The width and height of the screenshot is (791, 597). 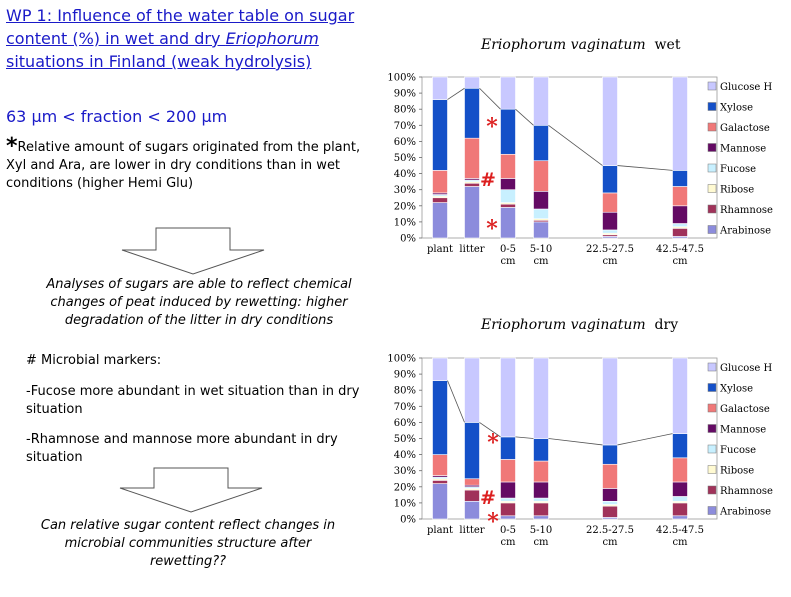 What do you see at coordinates (743, 149) in the screenshot?
I see `wet-legend-label: Mannose` at bounding box center [743, 149].